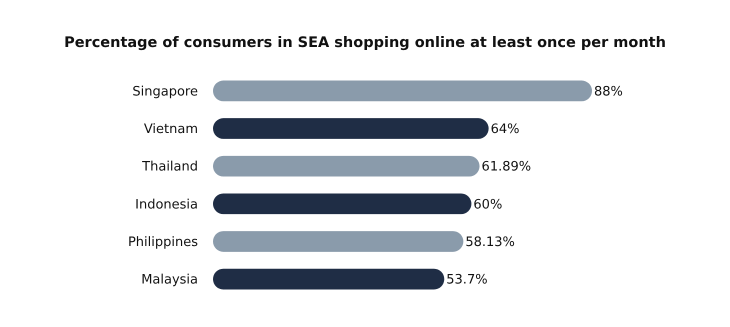 This screenshot has height=327, width=730. Describe the element at coordinates (487, 204) in the screenshot. I see `data-label: 60%` at that location.